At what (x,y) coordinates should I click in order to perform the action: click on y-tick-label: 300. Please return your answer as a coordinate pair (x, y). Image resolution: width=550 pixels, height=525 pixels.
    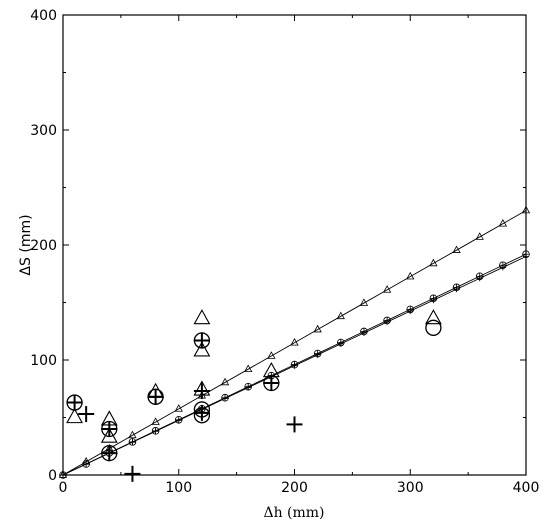
    Looking at the image, I should click on (43, 131).